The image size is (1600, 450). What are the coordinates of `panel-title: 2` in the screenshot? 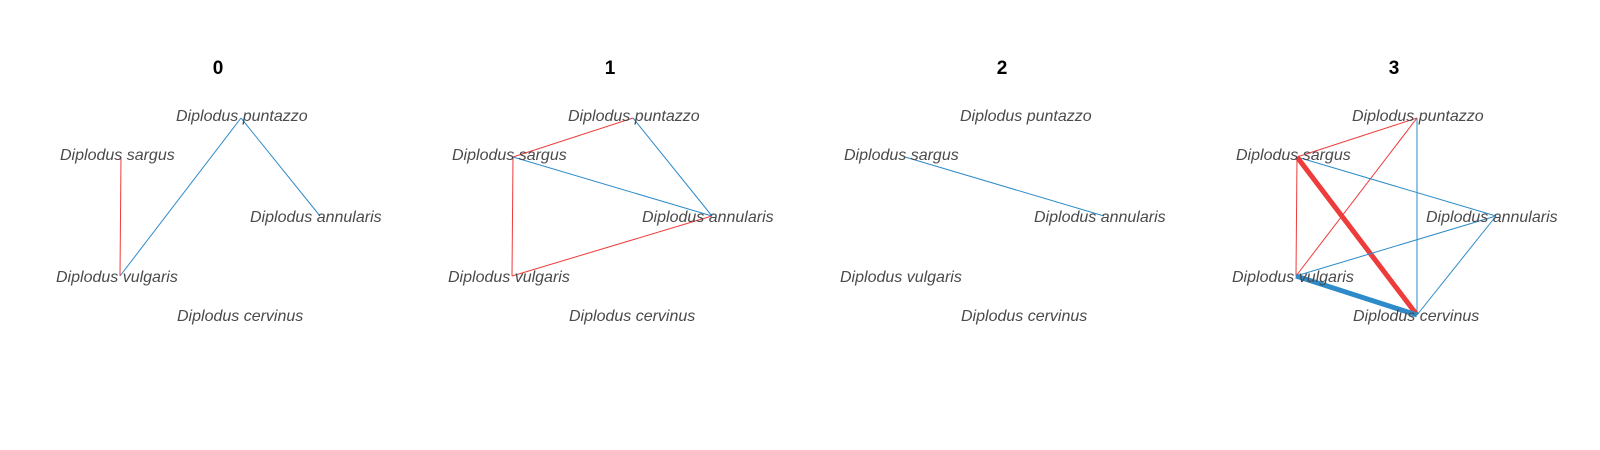 It's located at (1002, 68).